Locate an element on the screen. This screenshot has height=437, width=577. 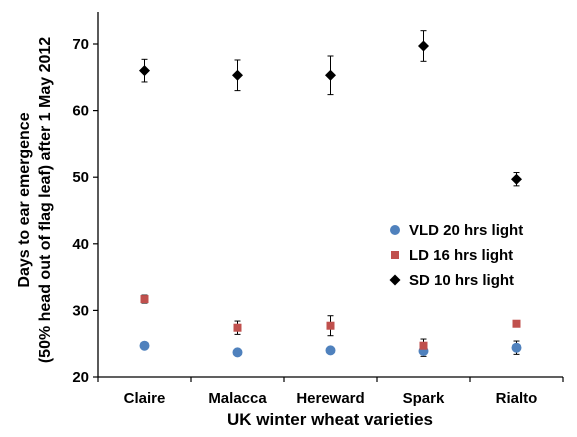
legend-marker-sd is located at coordinates (395, 280).